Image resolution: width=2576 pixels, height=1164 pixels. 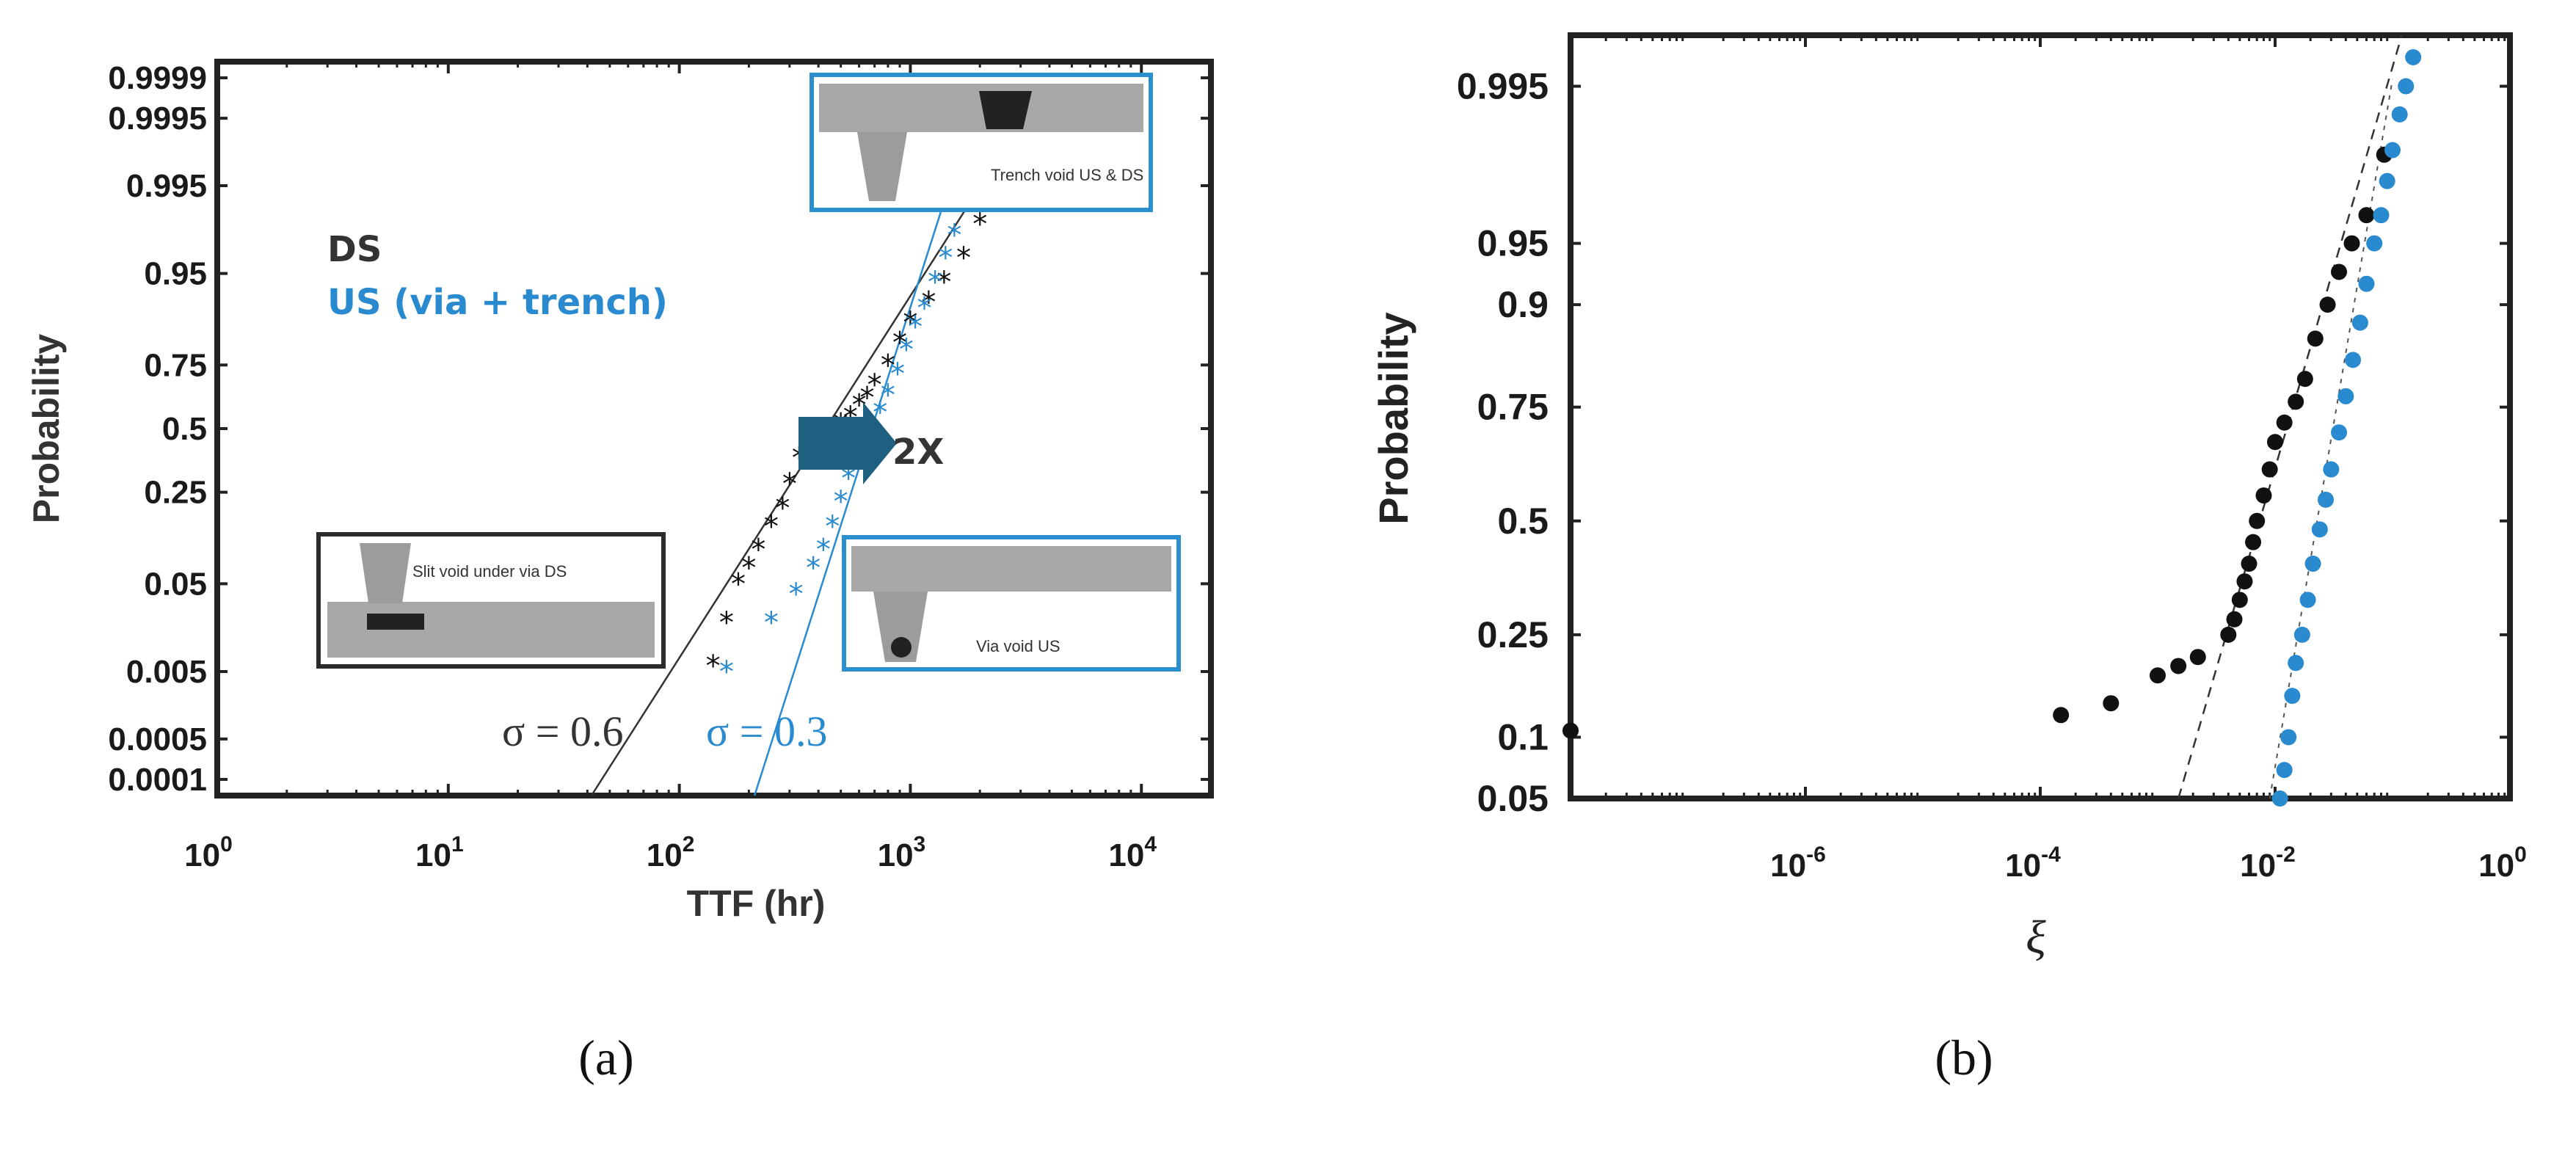 I want to click on panel-b-x-tick-labels: 10⁻⁶ 10⁻⁴ 10⁻² 10⁰, so click(x=2148, y=864).